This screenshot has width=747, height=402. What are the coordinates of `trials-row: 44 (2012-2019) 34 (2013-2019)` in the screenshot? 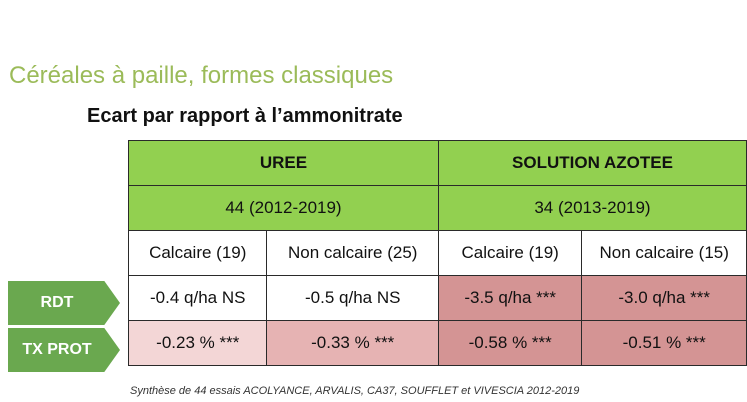 It's located at (437, 208).